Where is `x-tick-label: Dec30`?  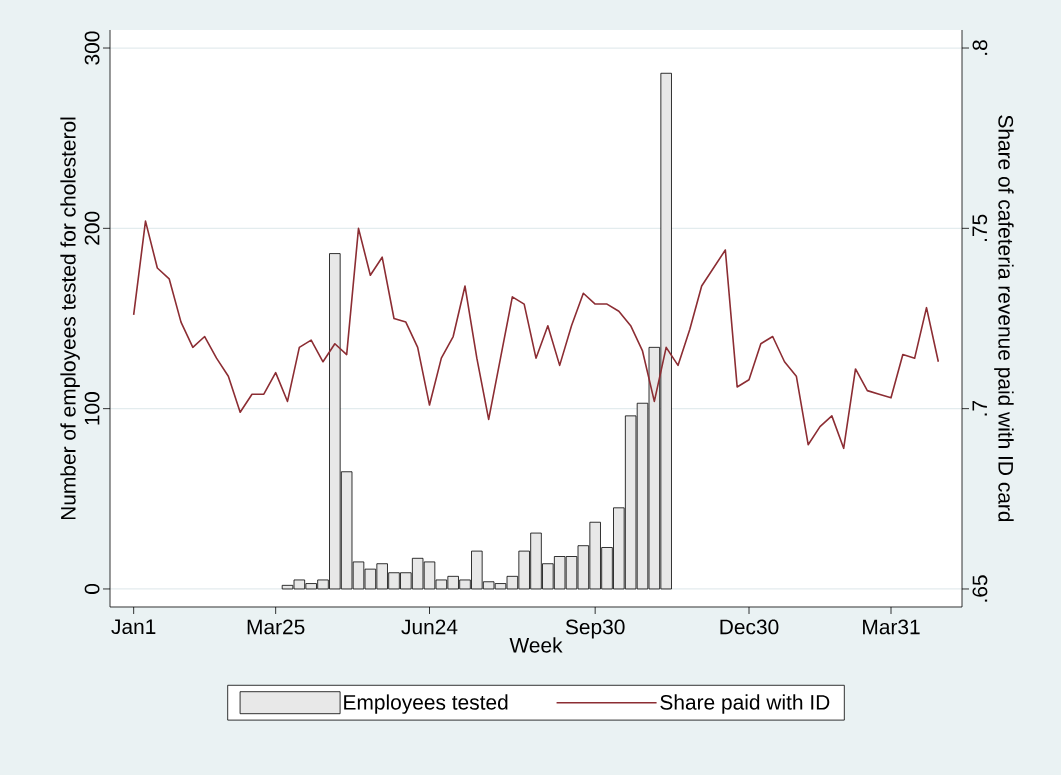
x-tick-label: Dec30 is located at coordinates (749, 627).